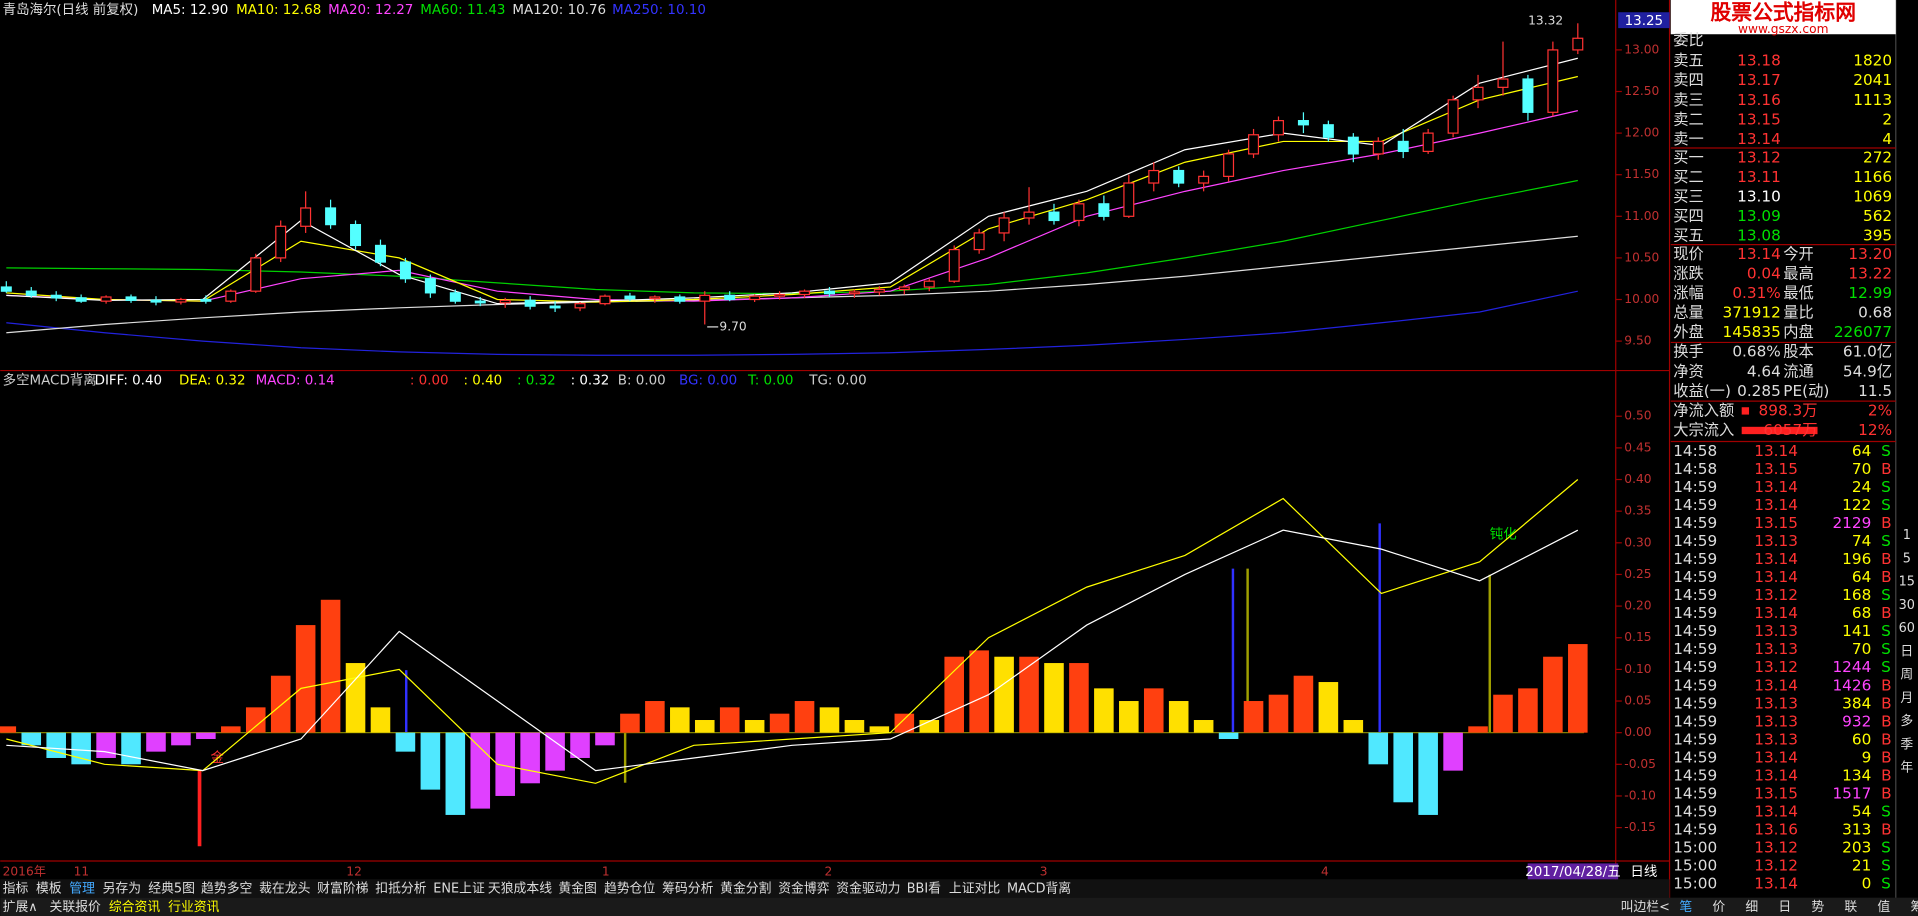 The height and width of the screenshot is (916, 1918). I want to click on side-button: 60, so click(1907, 628).